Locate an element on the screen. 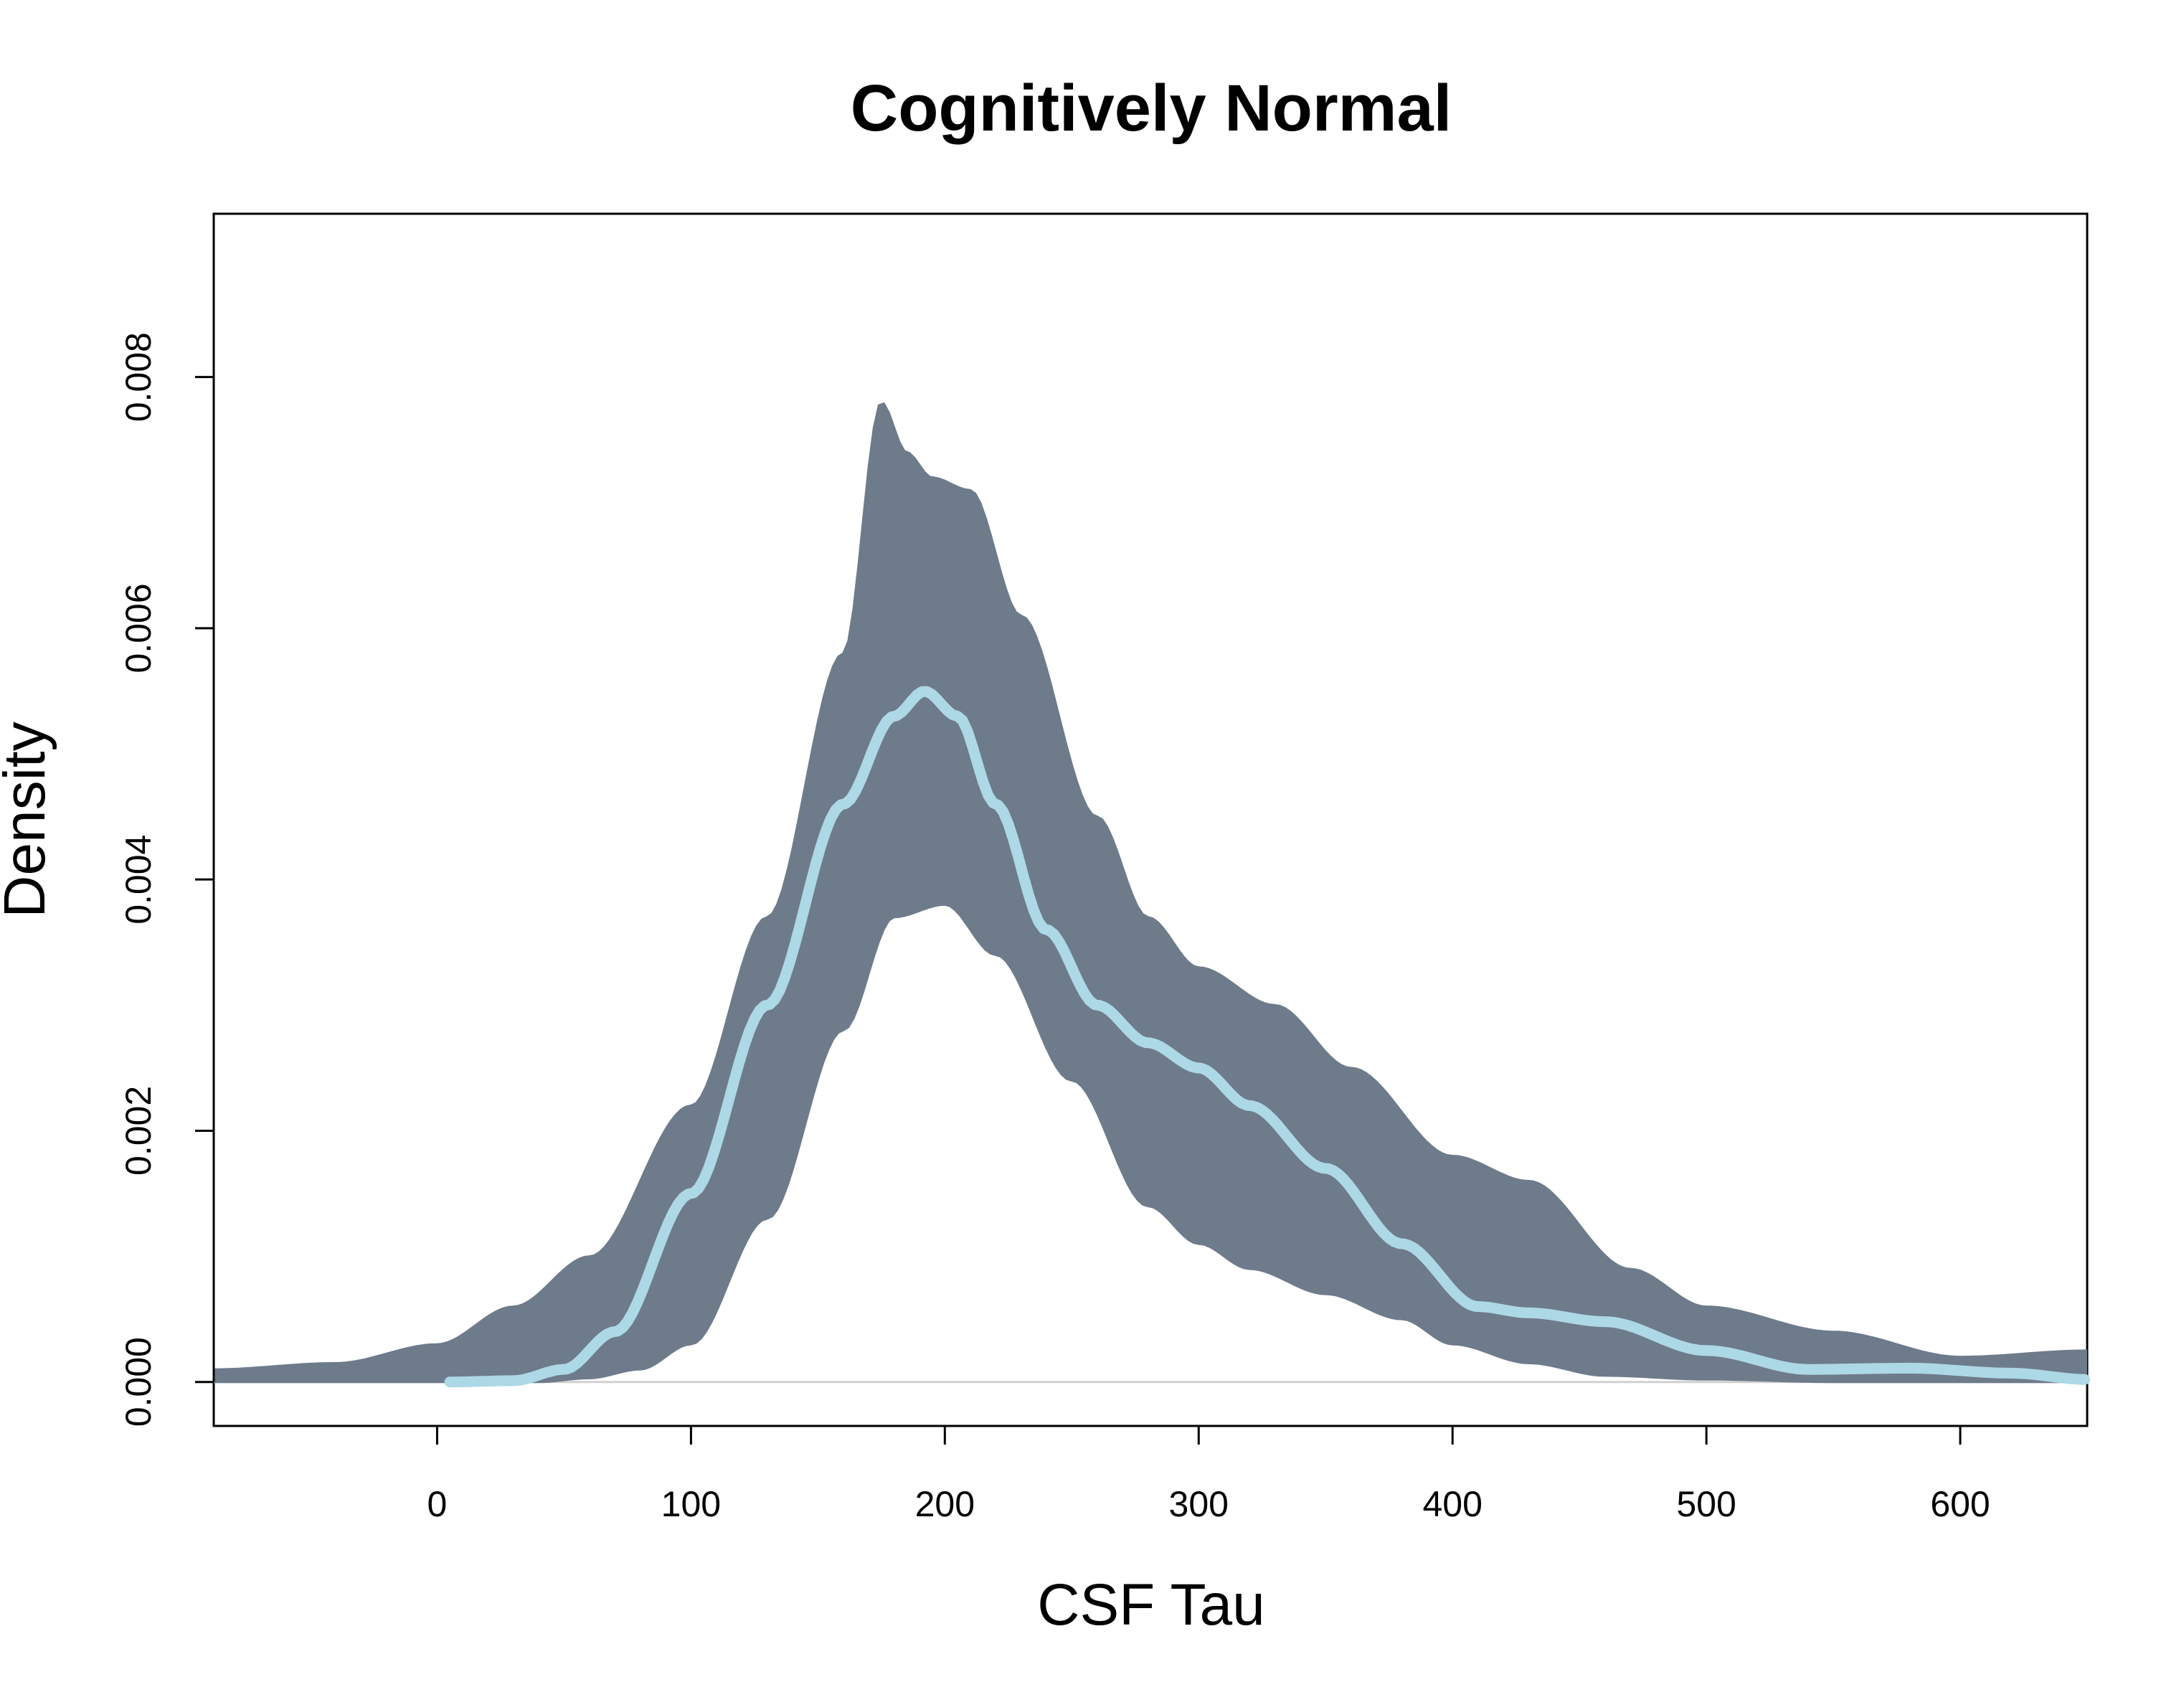  x-tick-label: 200 is located at coordinates (945, 1504).